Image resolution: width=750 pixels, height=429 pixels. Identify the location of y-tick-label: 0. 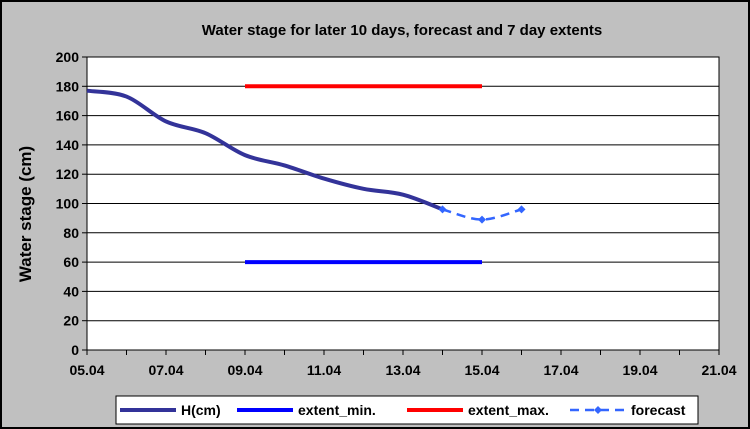
(75, 350).